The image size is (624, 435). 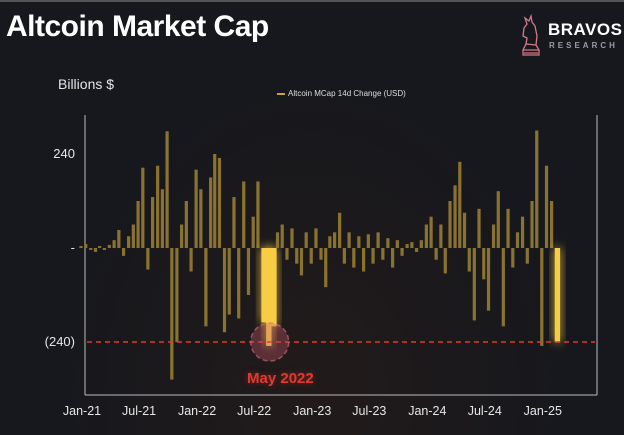 What do you see at coordinates (281, 93) in the screenshot?
I see `legend-swatch` at bounding box center [281, 93].